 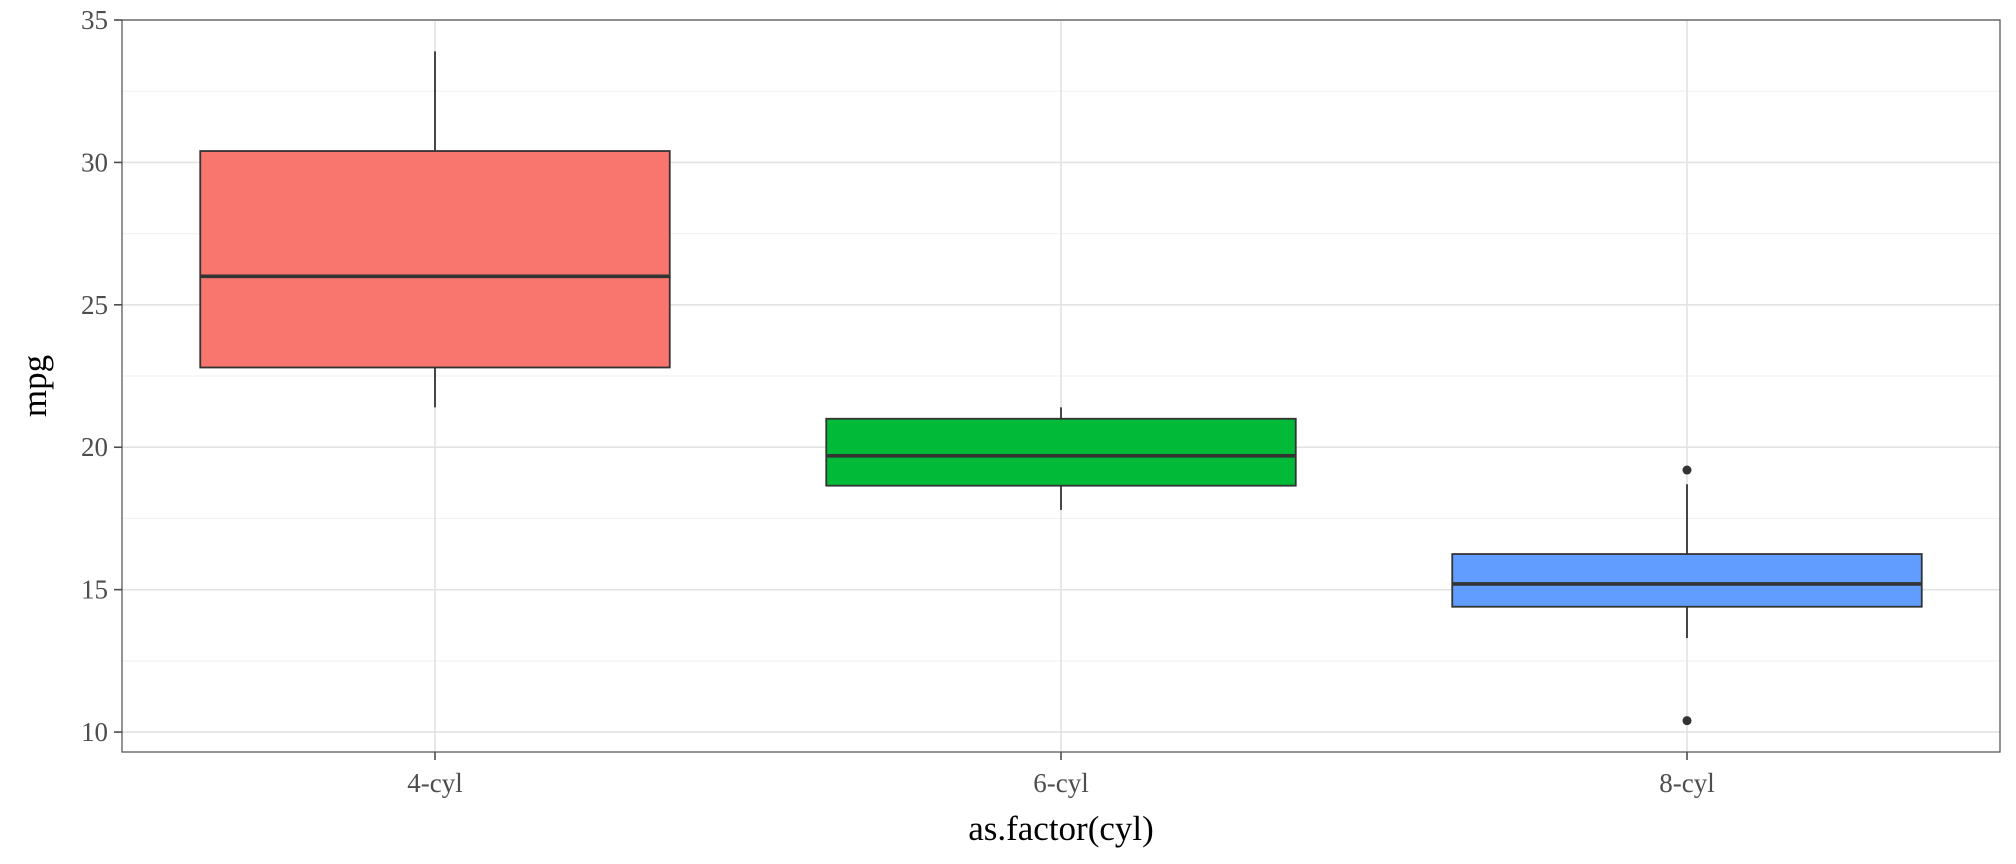 I want to click on x-tick-label: 6-cyl, so click(x=1060, y=783).